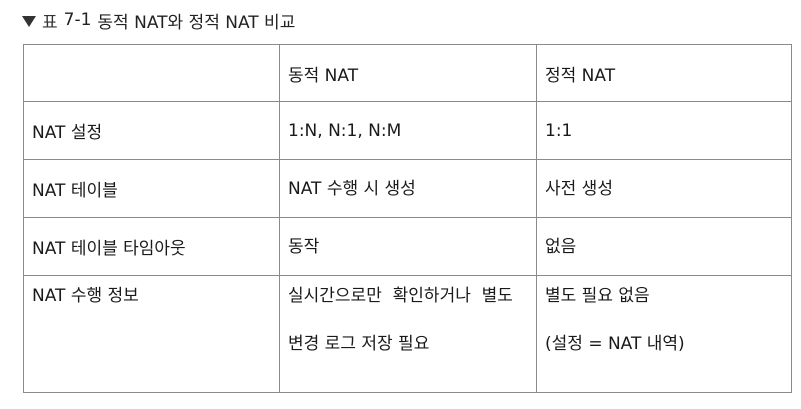 The image size is (801, 409). I want to click on row-label: NAT 테이블 타임아웃, so click(151, 246).